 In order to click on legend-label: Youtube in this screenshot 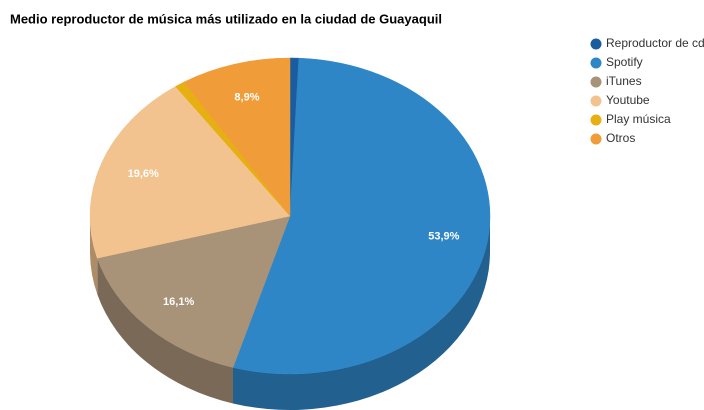, I will do `click(628, 100)`.